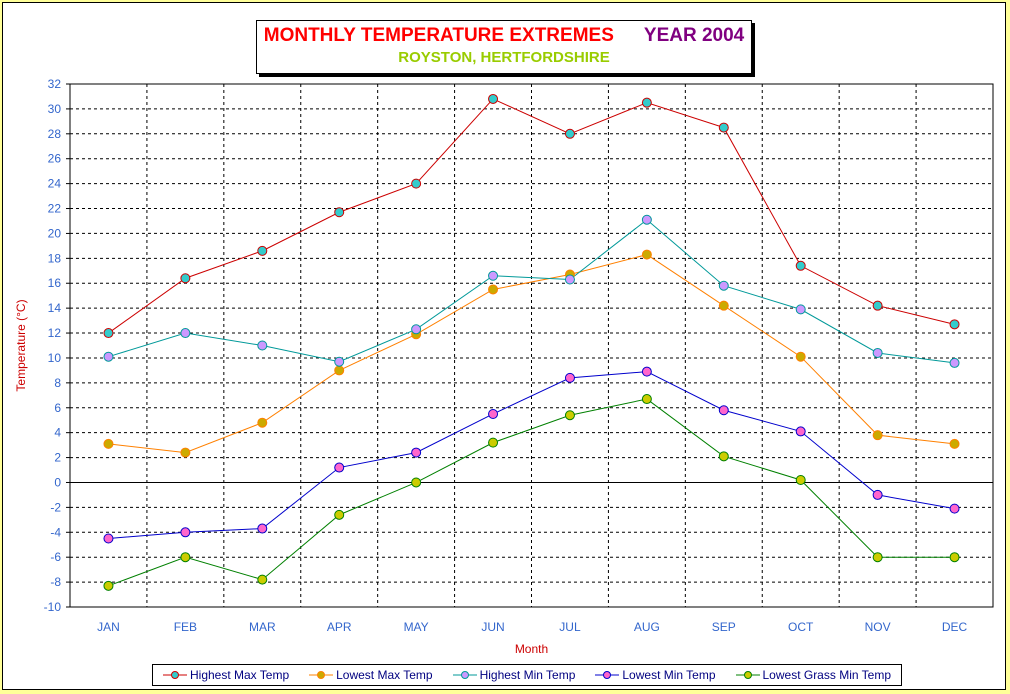 The height and width of the screenshot is (694, 1010). I want to click on y-tick-label: 26, so click(55, 159).